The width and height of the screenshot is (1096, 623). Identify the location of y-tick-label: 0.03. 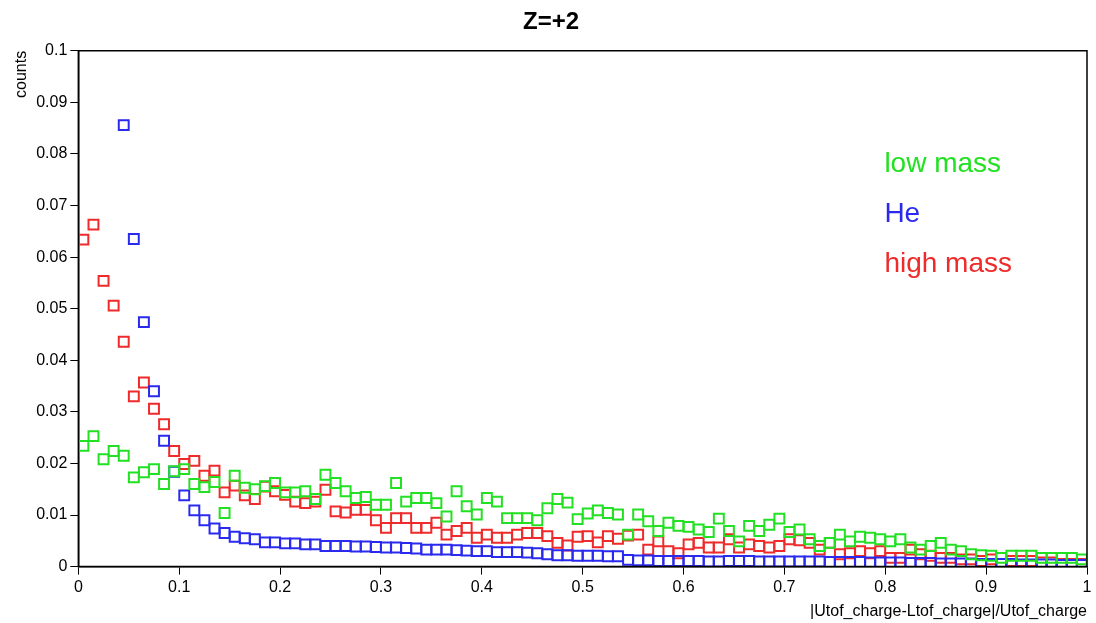
(52, 411).